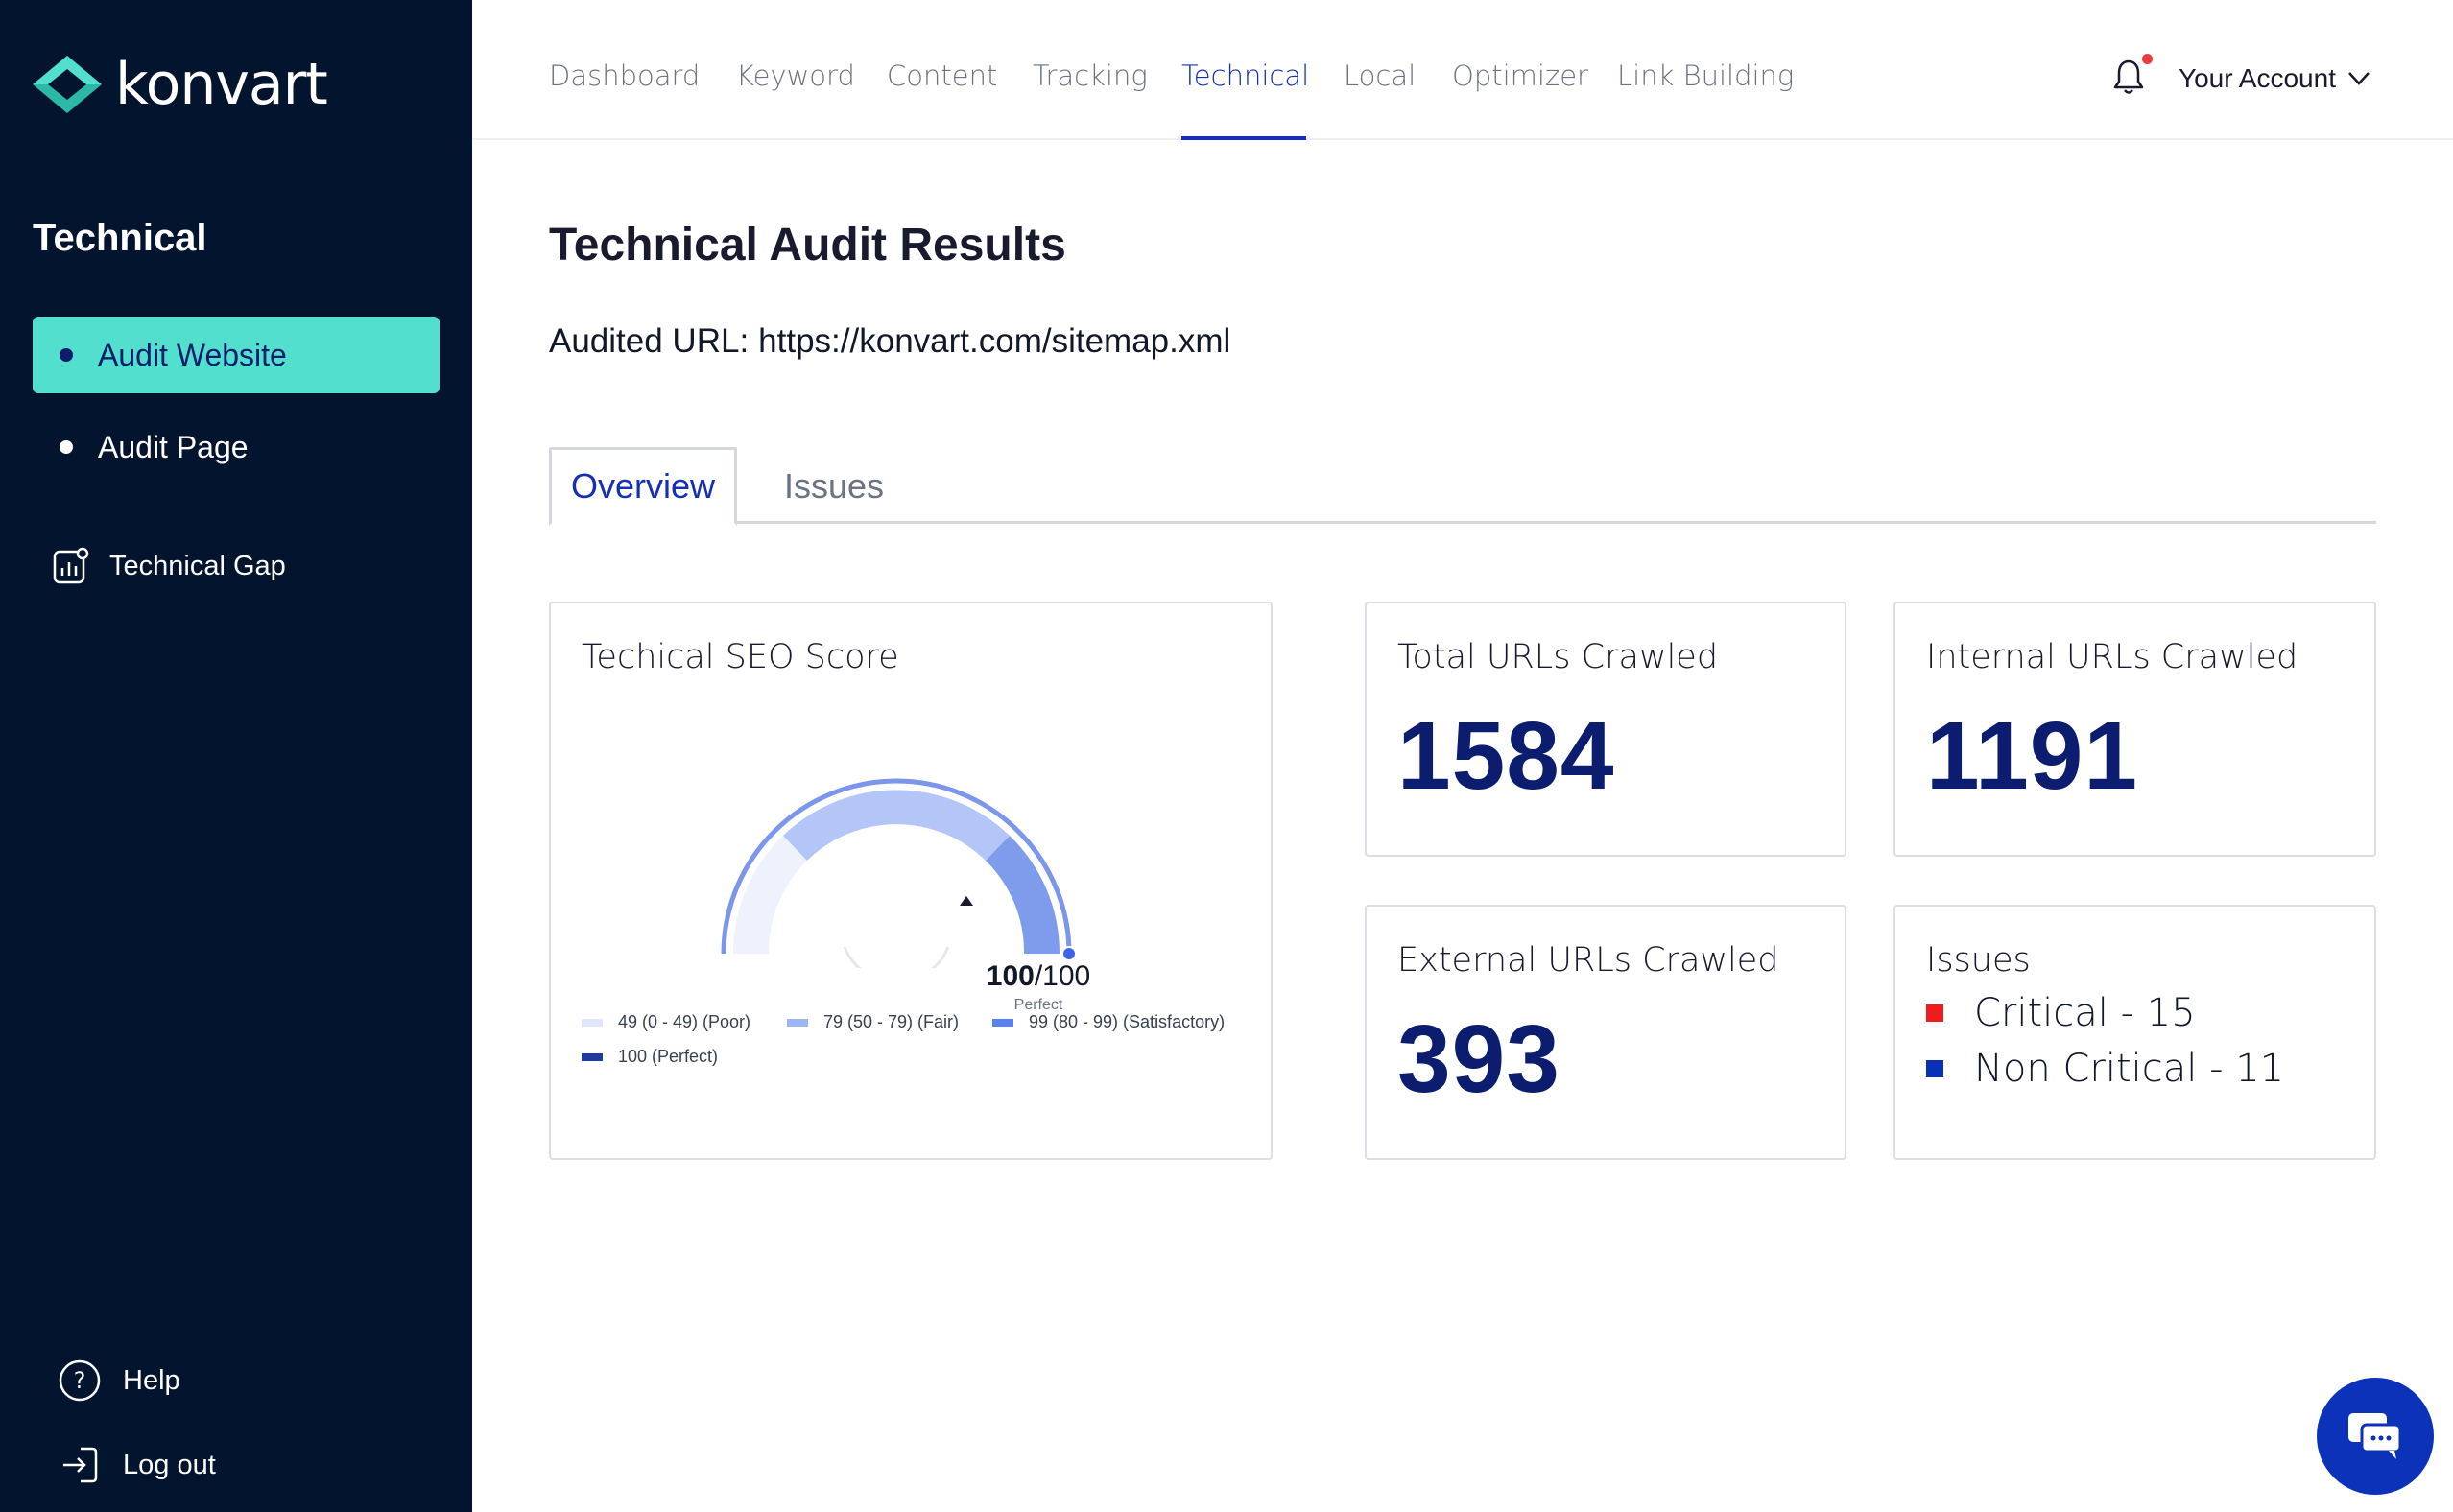  I want to click on score-value: 100/100, so click(1038, 976).